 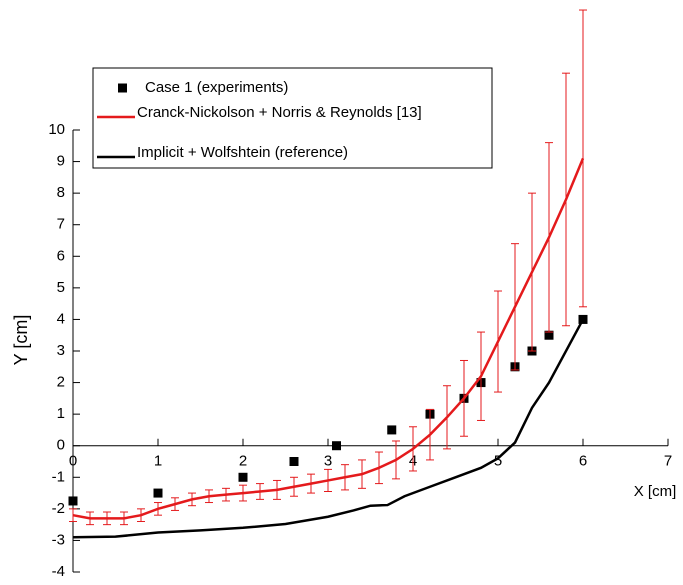 I want to click on x-tick-label: 6, so click(x=583, y=461).